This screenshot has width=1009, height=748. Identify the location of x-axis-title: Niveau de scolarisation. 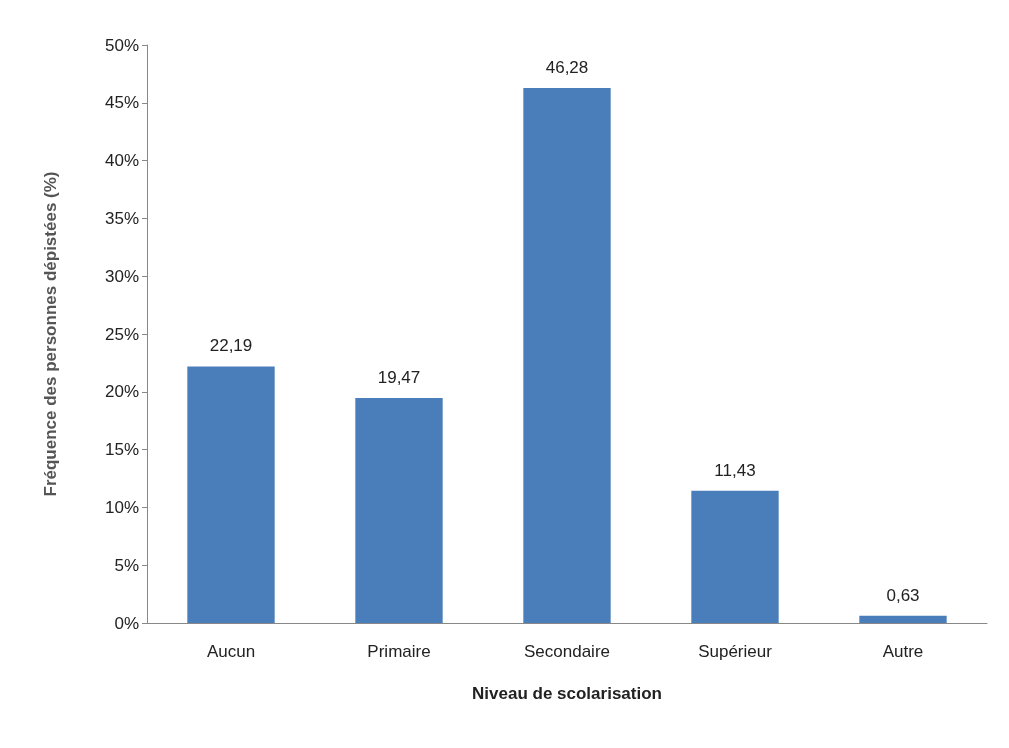
(567, 693).